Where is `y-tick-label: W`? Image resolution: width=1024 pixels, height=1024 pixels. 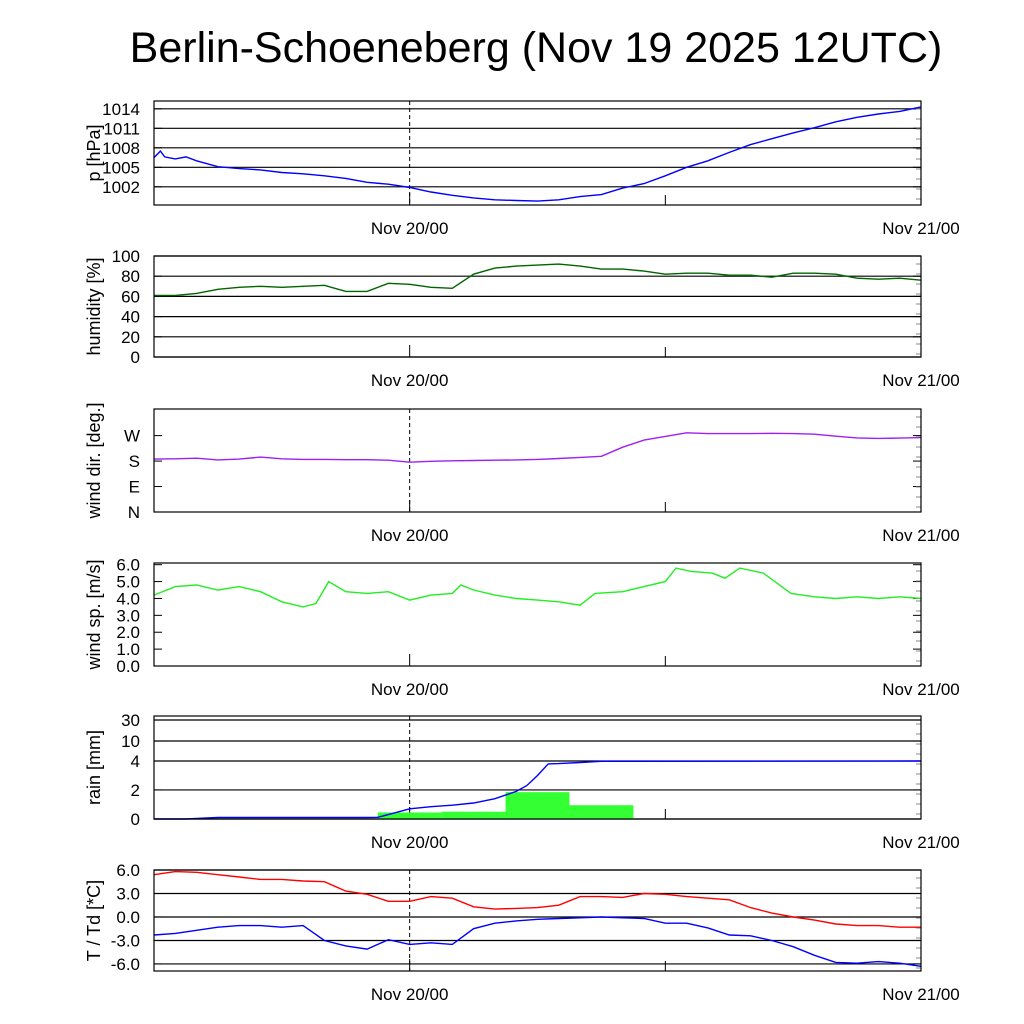 y-tick-label: W is located at coordinates (132, 436).